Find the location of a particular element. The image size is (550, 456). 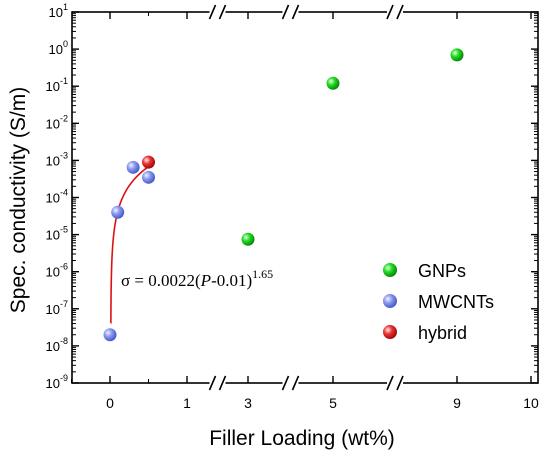

fit-curve is located at coordinates (129, 245).